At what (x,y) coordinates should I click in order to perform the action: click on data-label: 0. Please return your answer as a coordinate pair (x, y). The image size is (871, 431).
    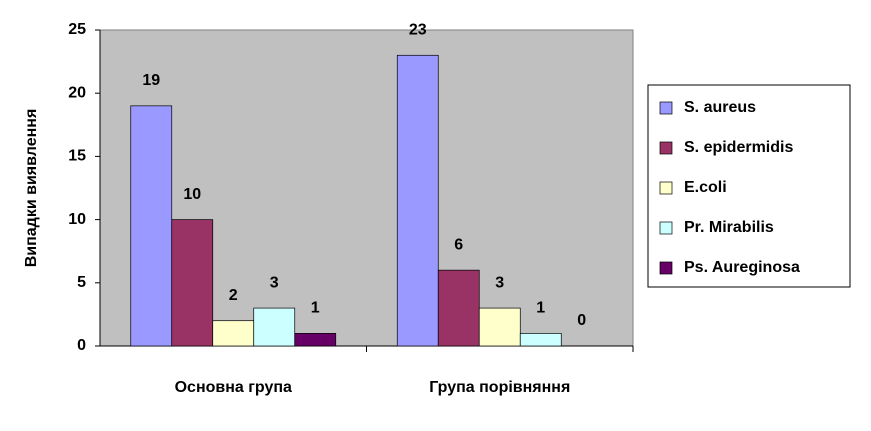
    Looking at the image, I should click on (581, 320).